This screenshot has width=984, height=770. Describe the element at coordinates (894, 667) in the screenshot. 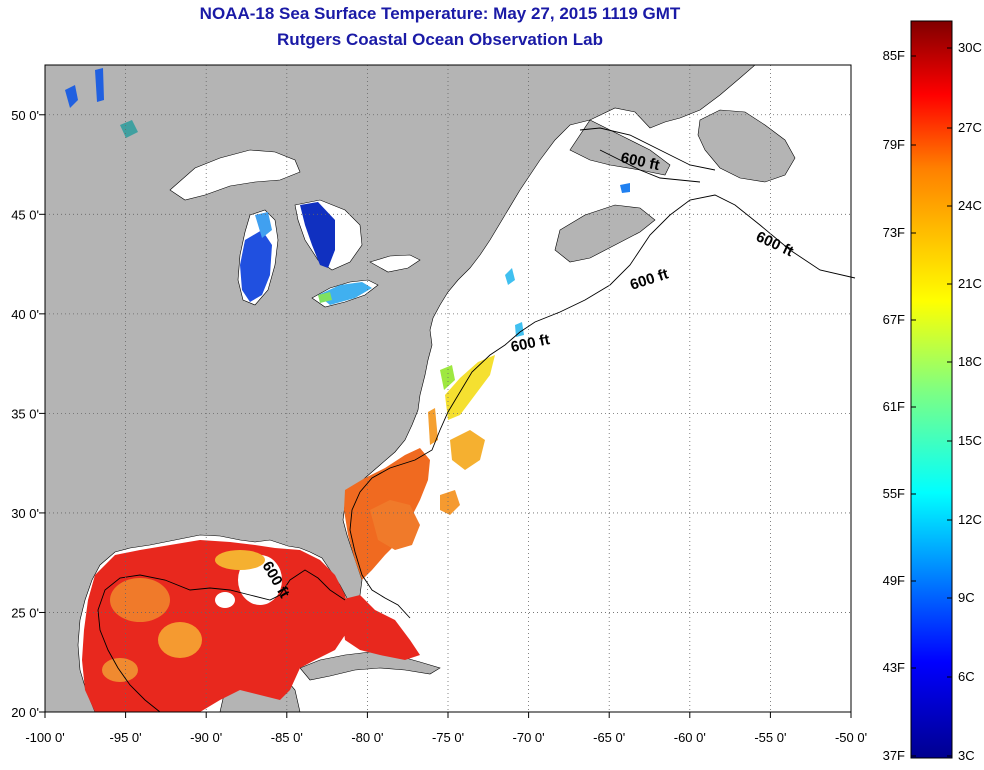

I see `colorbar-fahrenheit-label: 43F` at that location.